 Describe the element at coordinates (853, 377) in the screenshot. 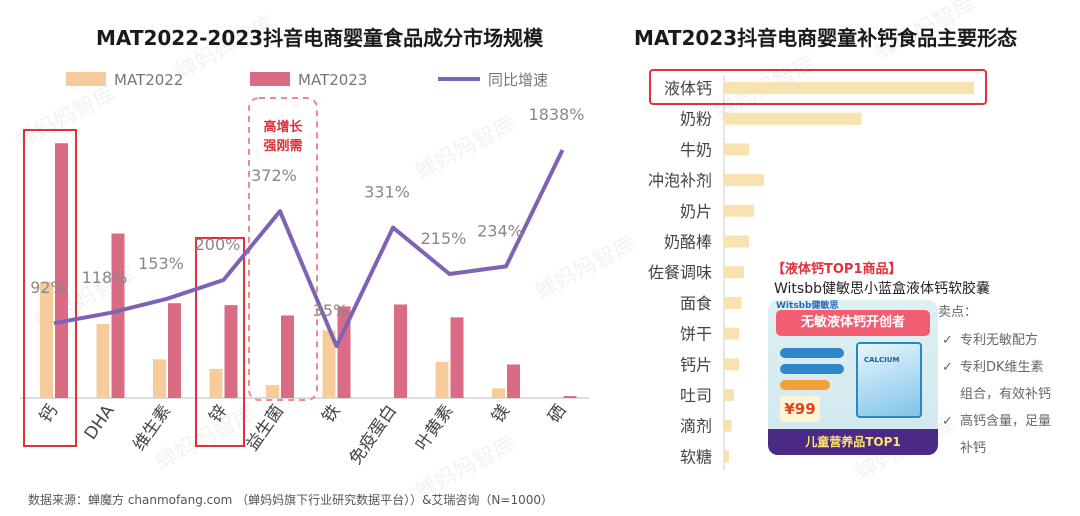

I see `product-image: Witsbb健敏思 无敏液体钙开创者 CALCIUM ¥99 儿童营养品TOP1` at that location.